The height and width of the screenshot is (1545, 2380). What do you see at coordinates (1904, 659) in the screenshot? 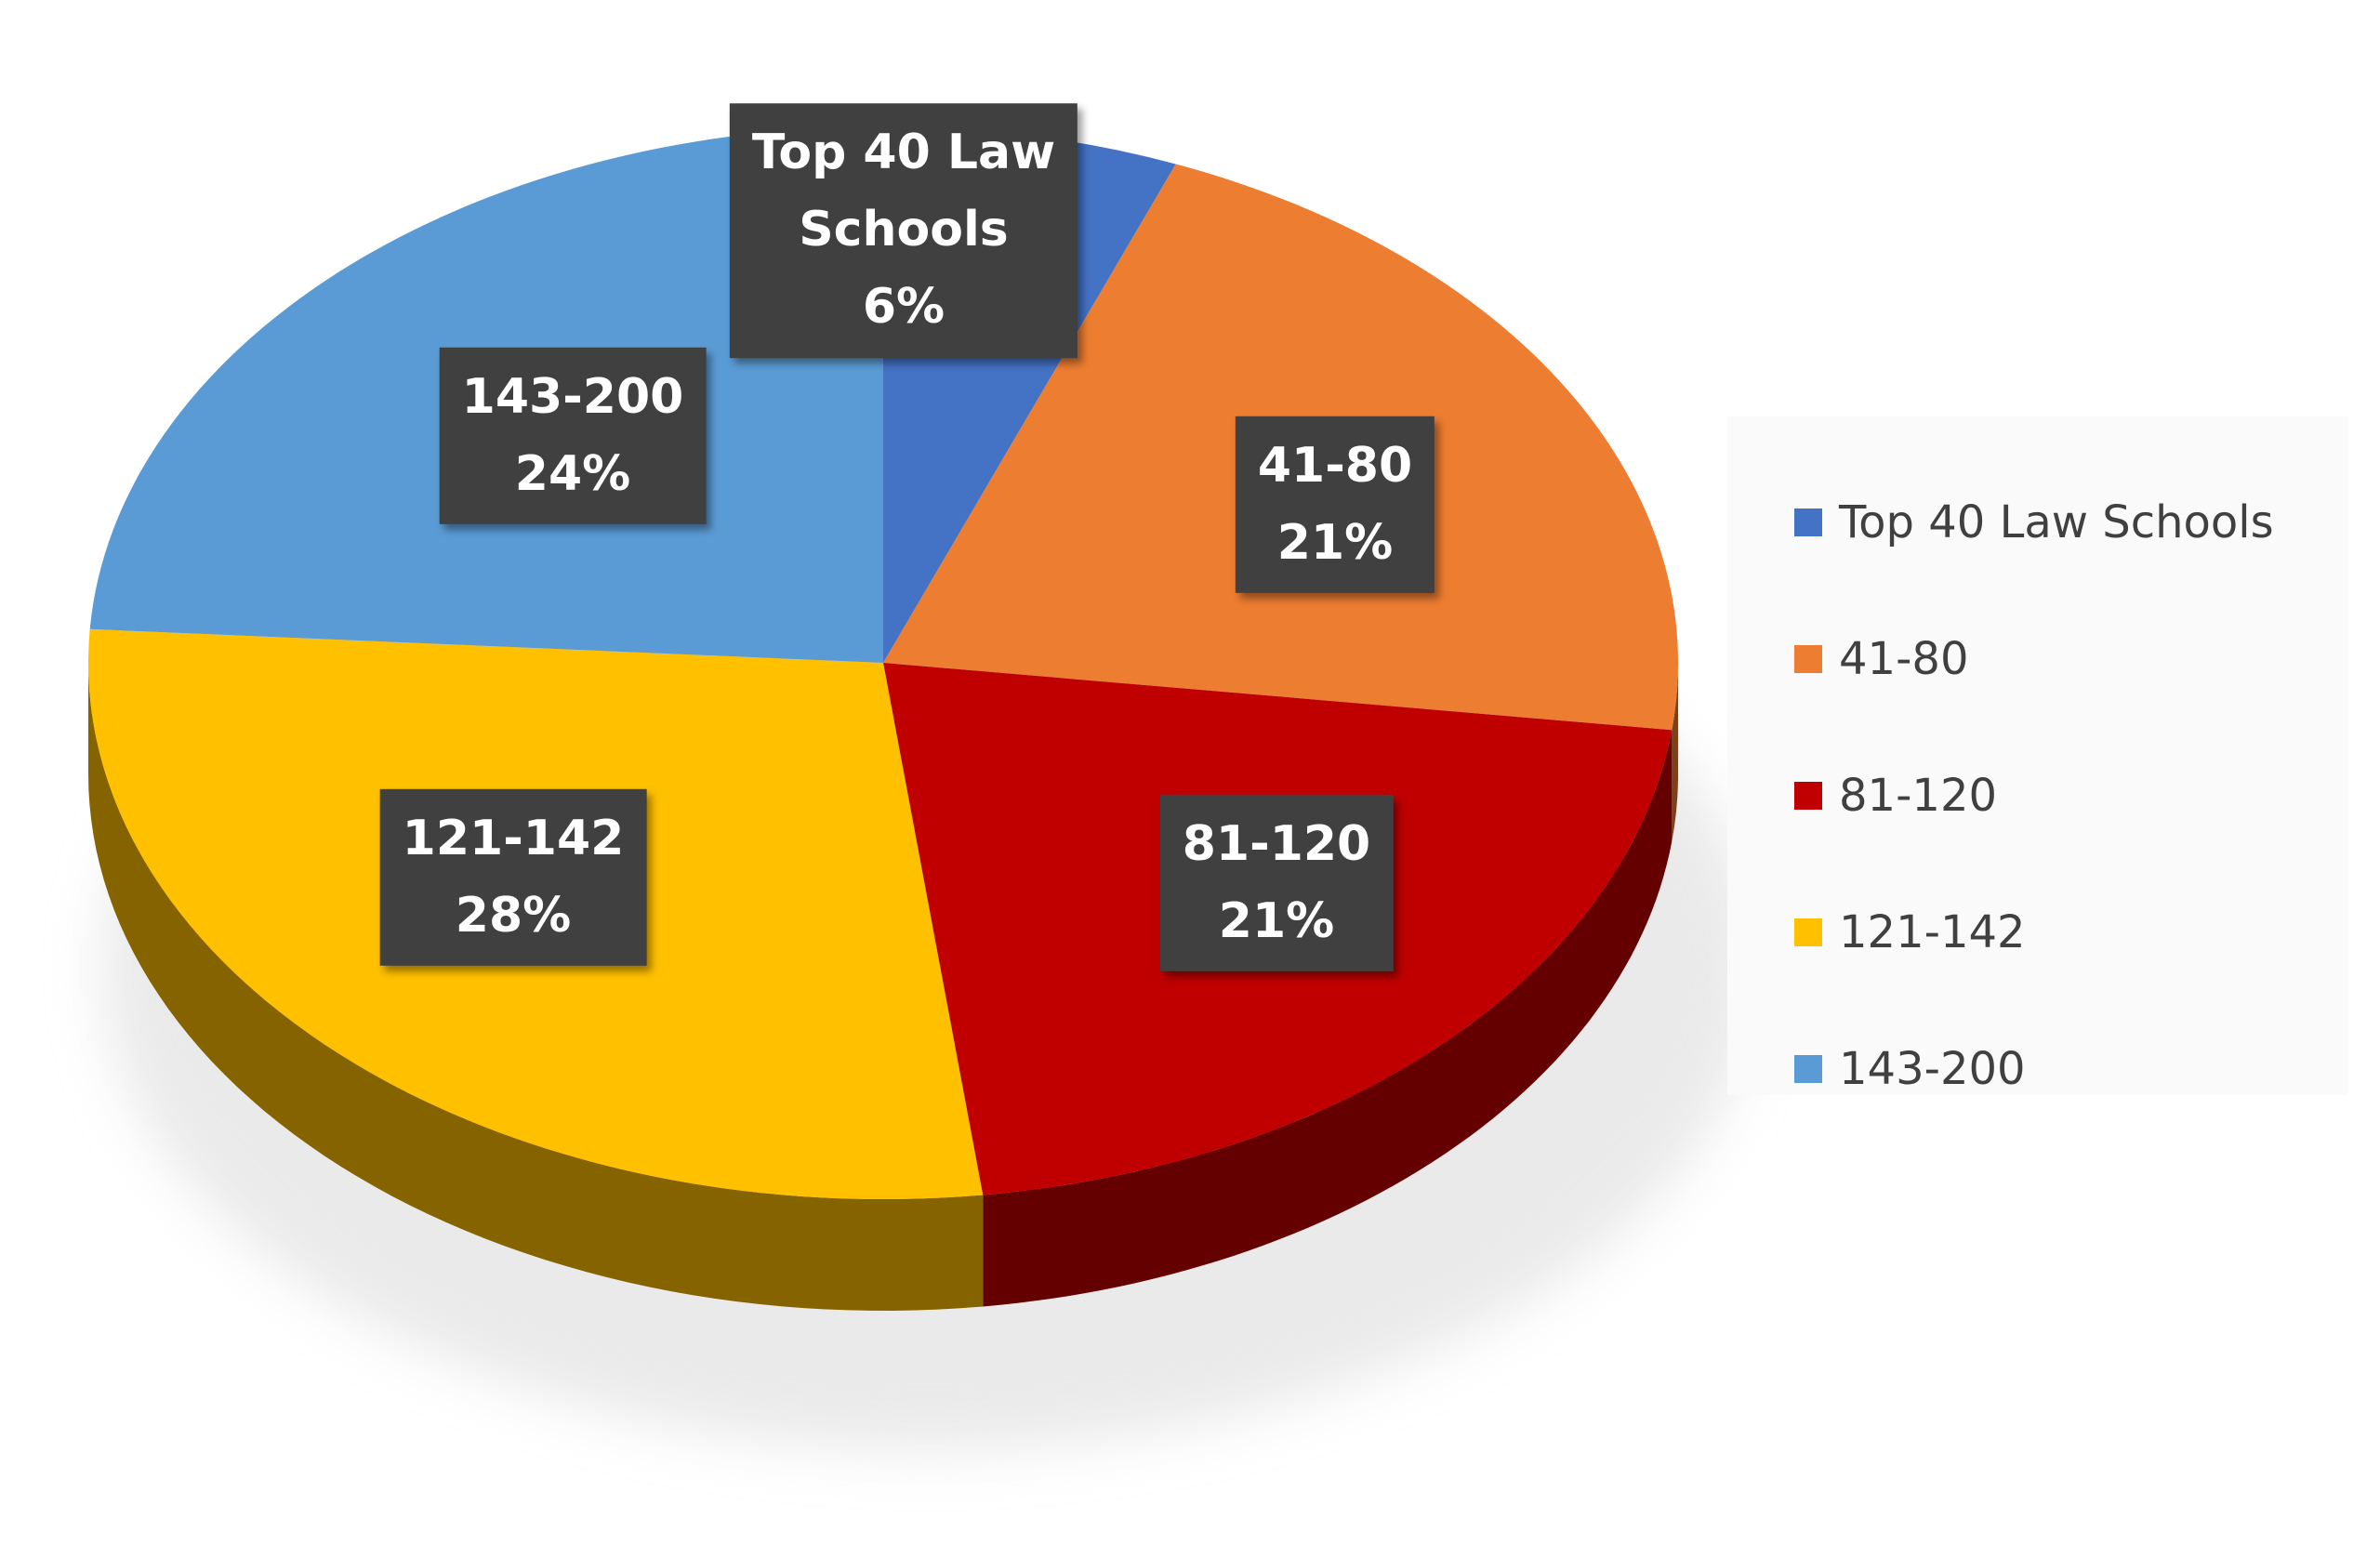
I see `legend-label: 41-80` at bounding box center [1904, 659].